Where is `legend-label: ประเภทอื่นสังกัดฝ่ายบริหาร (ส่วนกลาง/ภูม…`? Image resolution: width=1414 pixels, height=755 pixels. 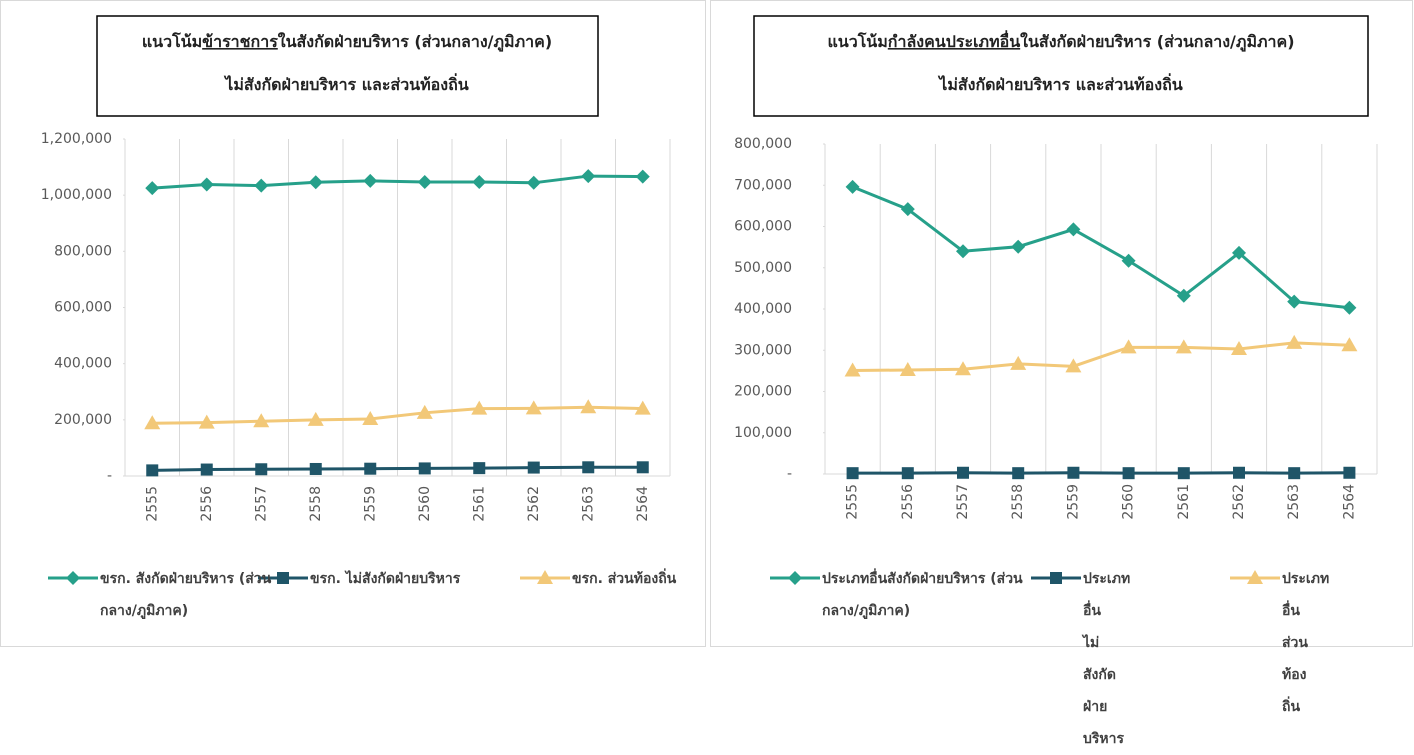
legend-label: ประเภทอื่นสังกัดฝ่ายบริหาร (ส่วนกลาง/ภูม… is located at coordinates (929, 595).